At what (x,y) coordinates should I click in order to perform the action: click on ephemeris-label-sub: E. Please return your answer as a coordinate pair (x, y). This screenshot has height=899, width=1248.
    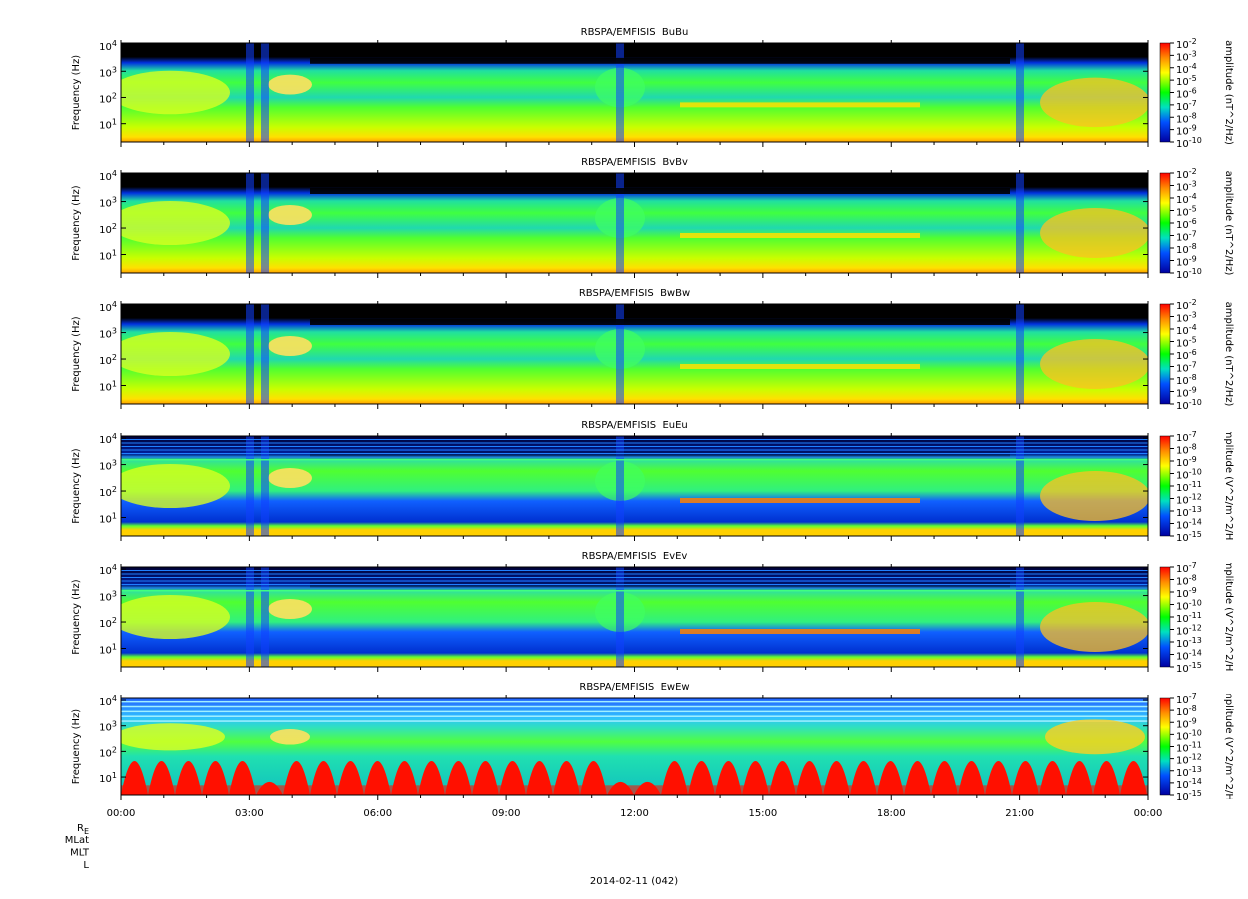
    Looking at the image, I should click on (86, 831).